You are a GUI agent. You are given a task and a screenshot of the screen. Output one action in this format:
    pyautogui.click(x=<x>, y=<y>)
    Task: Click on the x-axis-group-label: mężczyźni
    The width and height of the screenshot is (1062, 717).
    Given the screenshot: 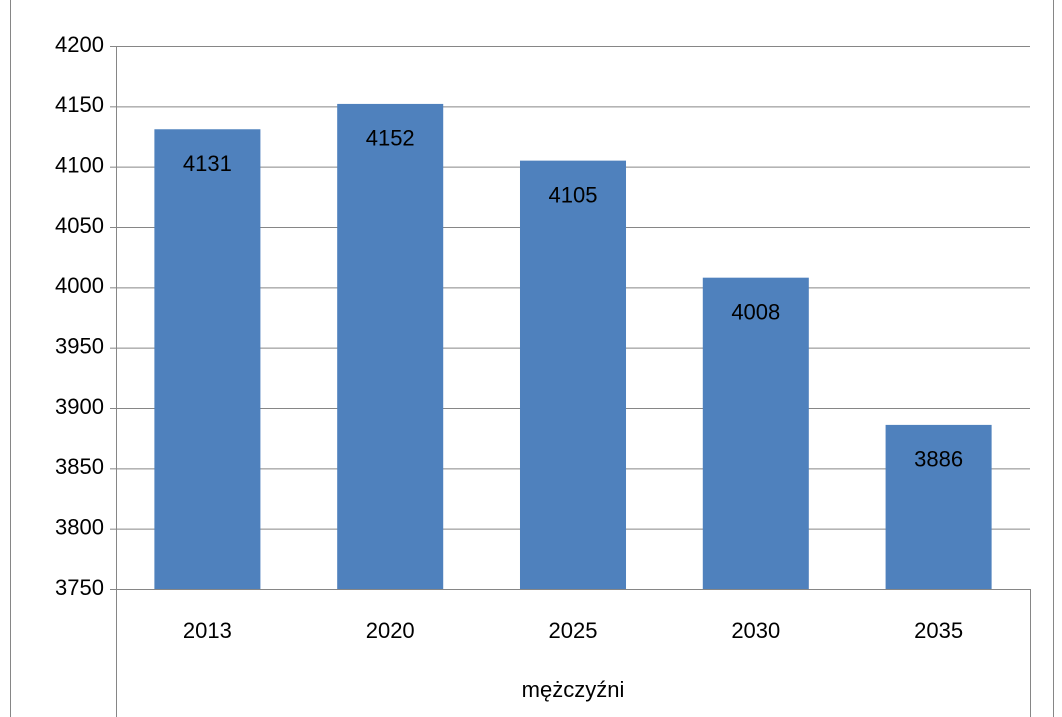 What is the action you would take?
    pyautogui.click(x=573, y=689)
    